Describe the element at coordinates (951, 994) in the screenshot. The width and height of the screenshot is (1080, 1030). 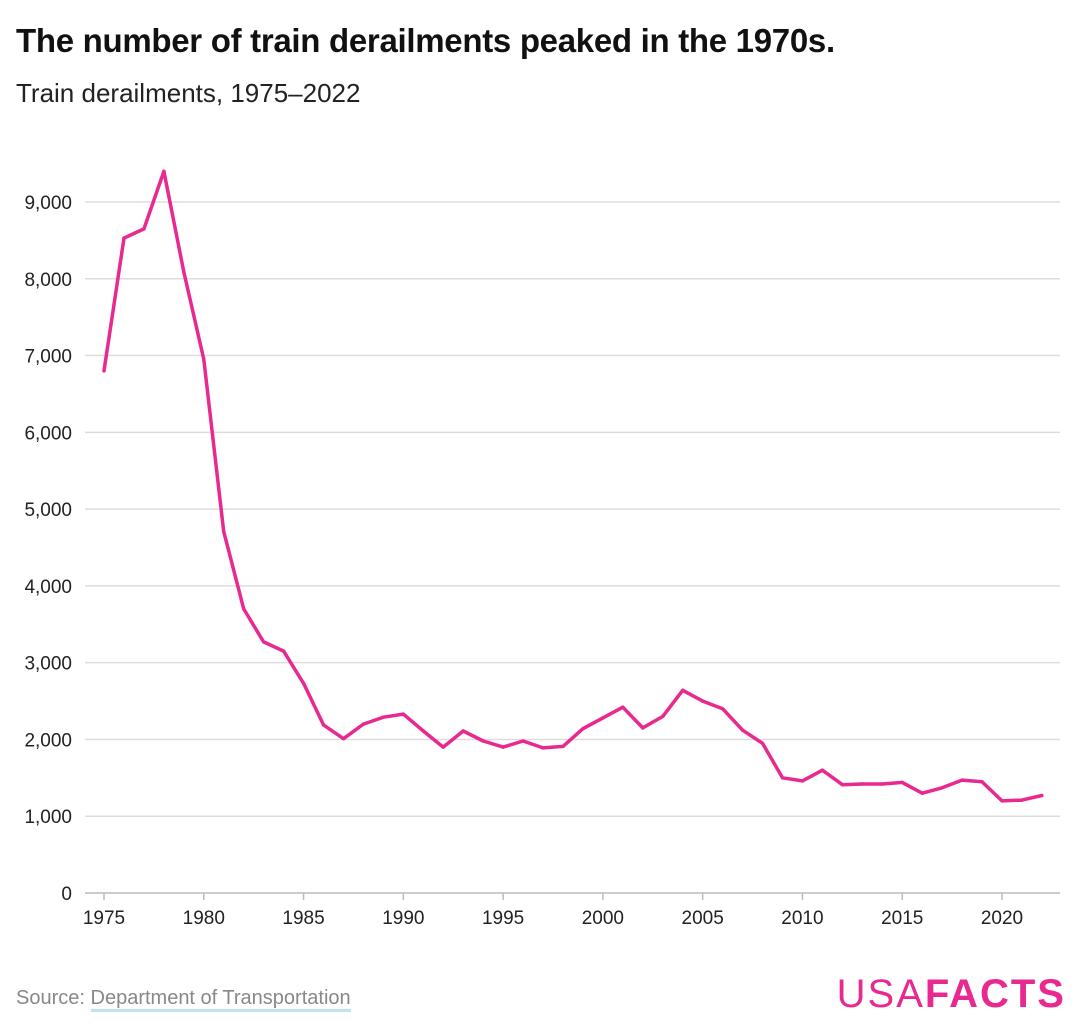
I see `usafacts-logo: USAFACTS` at that location.